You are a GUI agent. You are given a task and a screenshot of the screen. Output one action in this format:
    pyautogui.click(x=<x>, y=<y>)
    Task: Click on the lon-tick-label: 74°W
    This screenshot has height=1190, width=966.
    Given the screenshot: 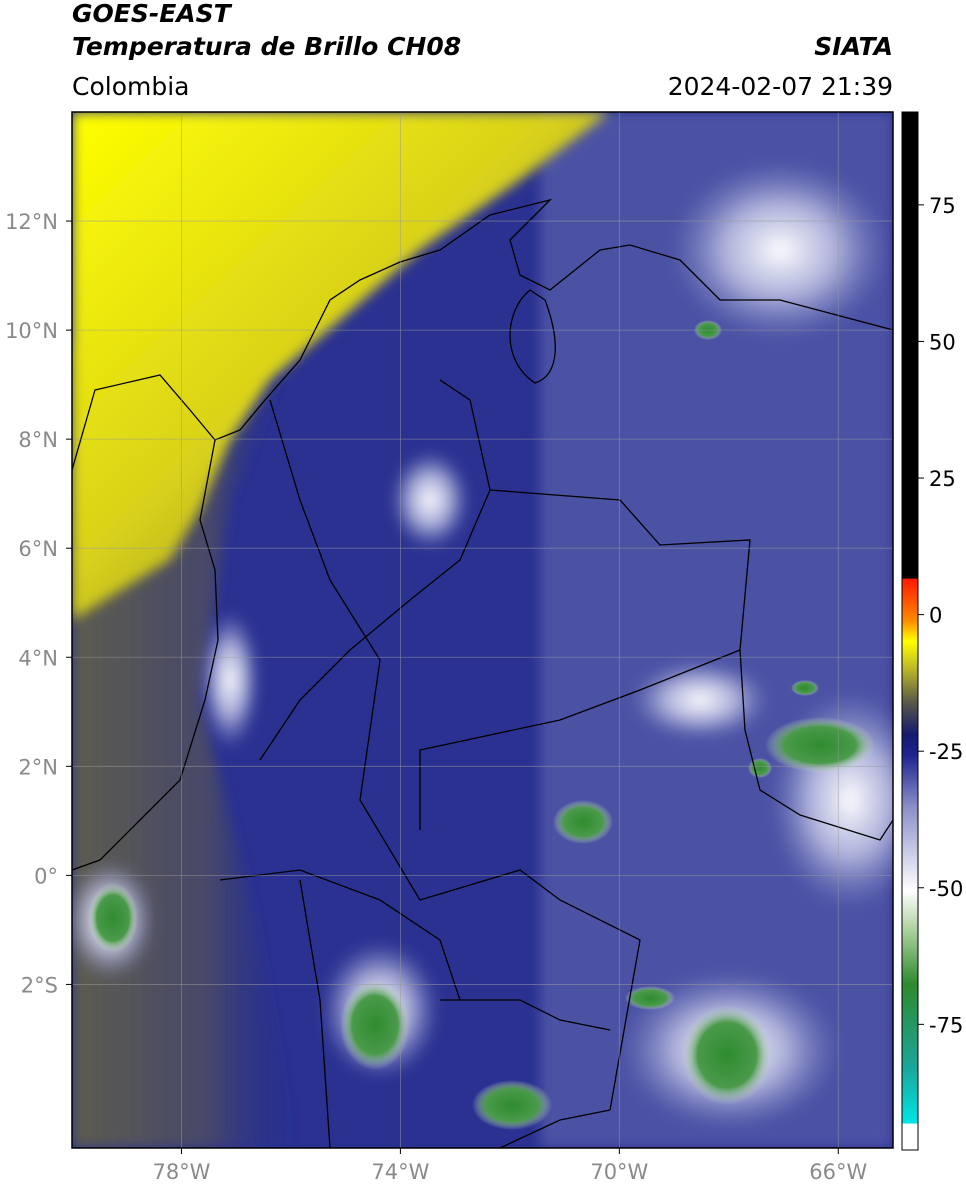 What is the action you would take?
    pyautogui.click(x=400, y=1172)
    